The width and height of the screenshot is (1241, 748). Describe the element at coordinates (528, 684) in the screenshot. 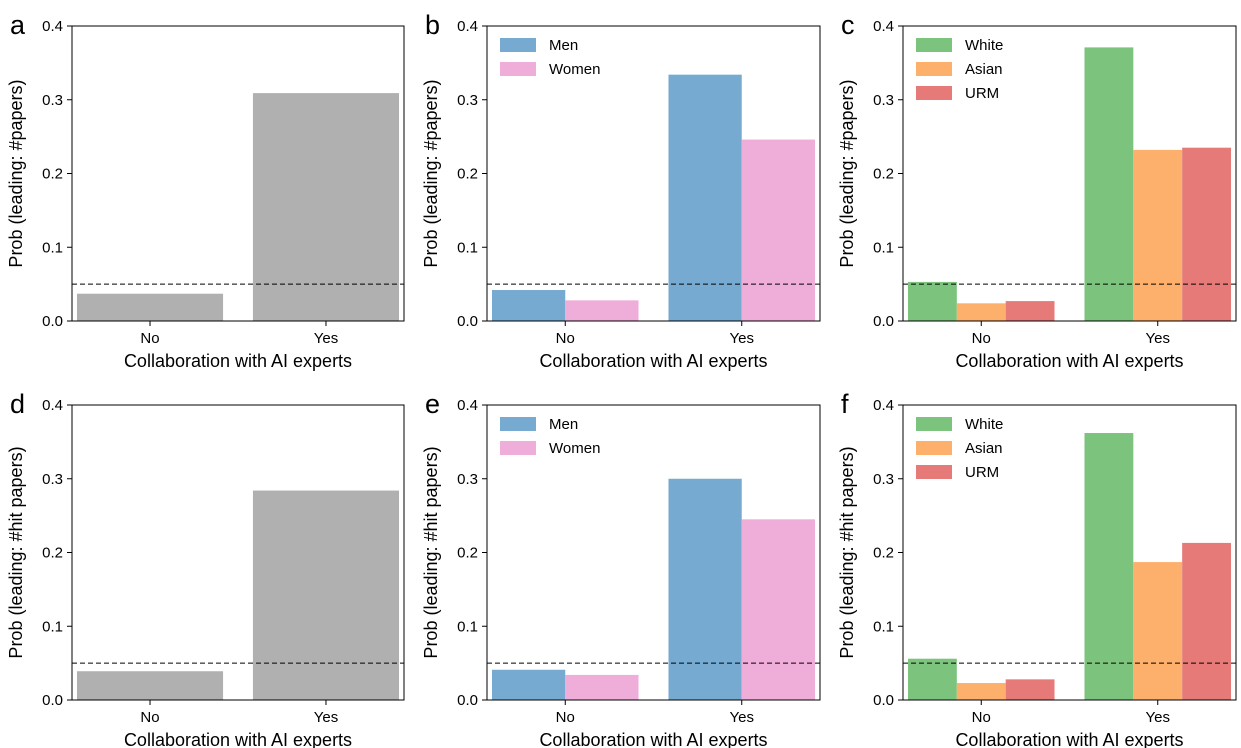

I see `bar-no-men` at that location.